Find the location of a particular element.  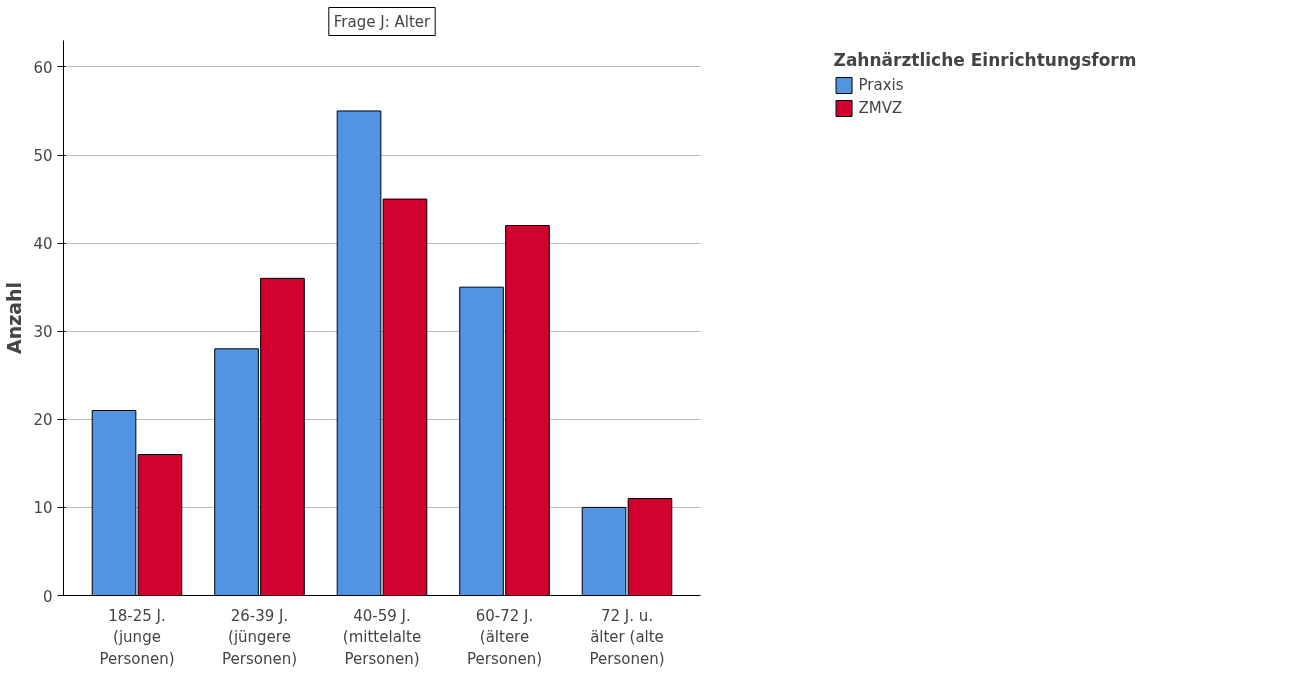

legend-label: ZMVZ is located at coordinates (880, 108).